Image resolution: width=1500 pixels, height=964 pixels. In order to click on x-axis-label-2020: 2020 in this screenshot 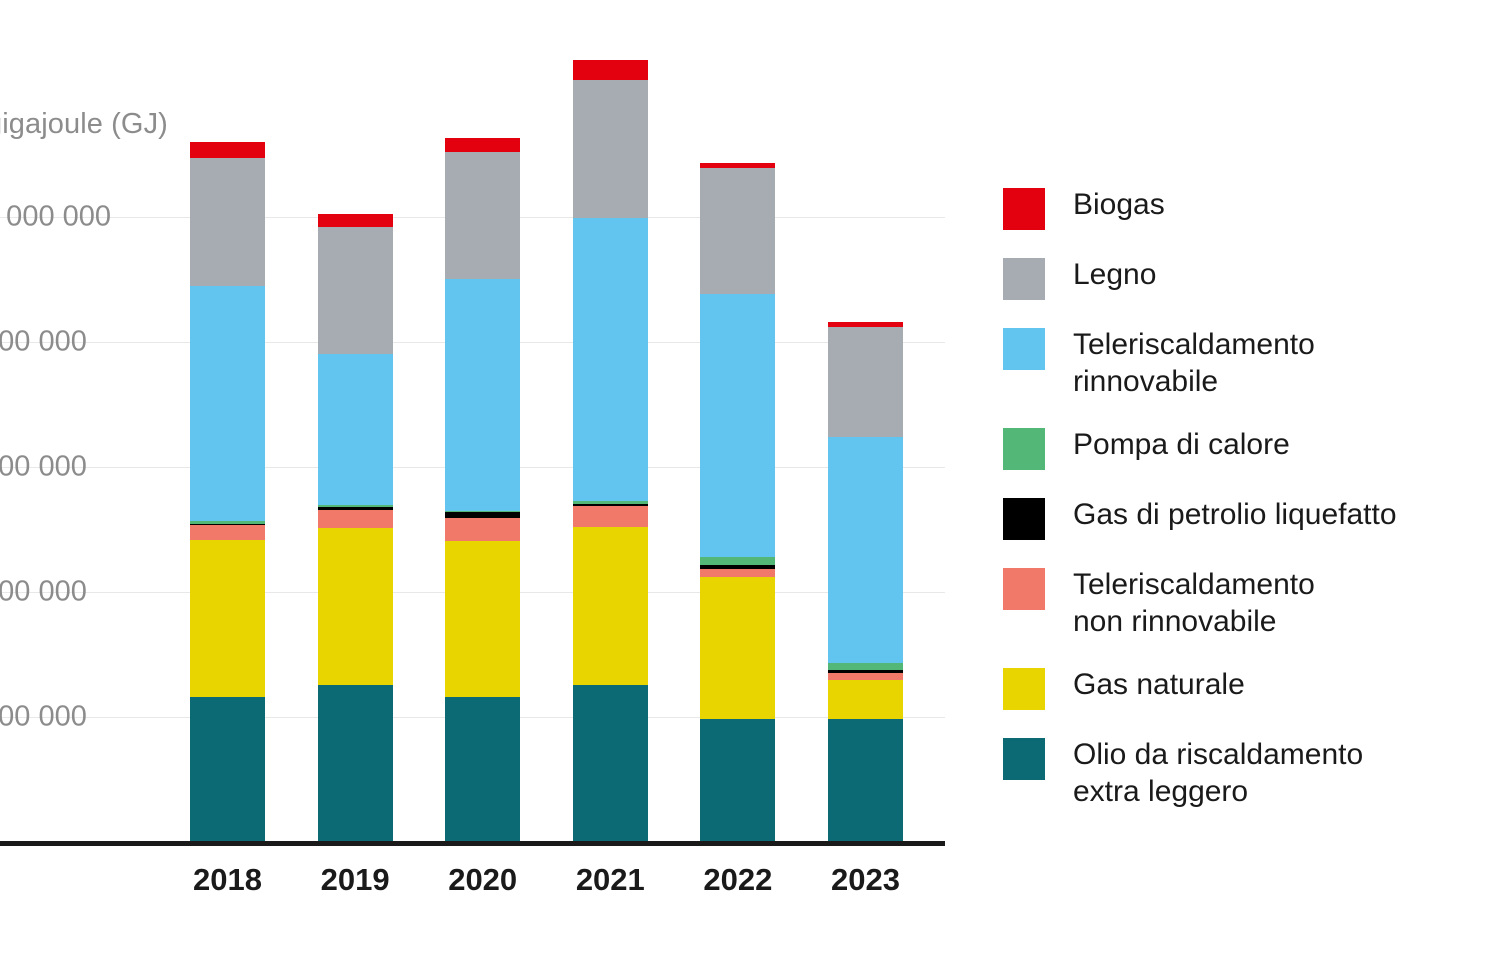, I will do `click(483, 879)`.